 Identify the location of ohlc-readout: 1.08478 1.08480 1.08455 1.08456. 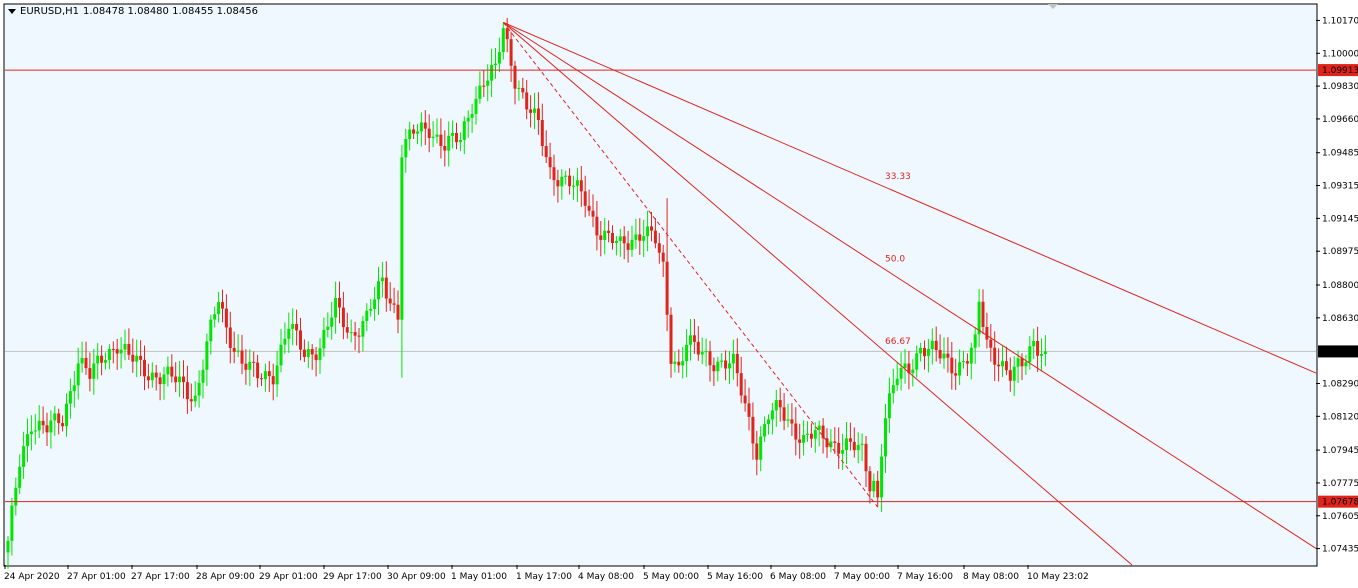
(170, 11).